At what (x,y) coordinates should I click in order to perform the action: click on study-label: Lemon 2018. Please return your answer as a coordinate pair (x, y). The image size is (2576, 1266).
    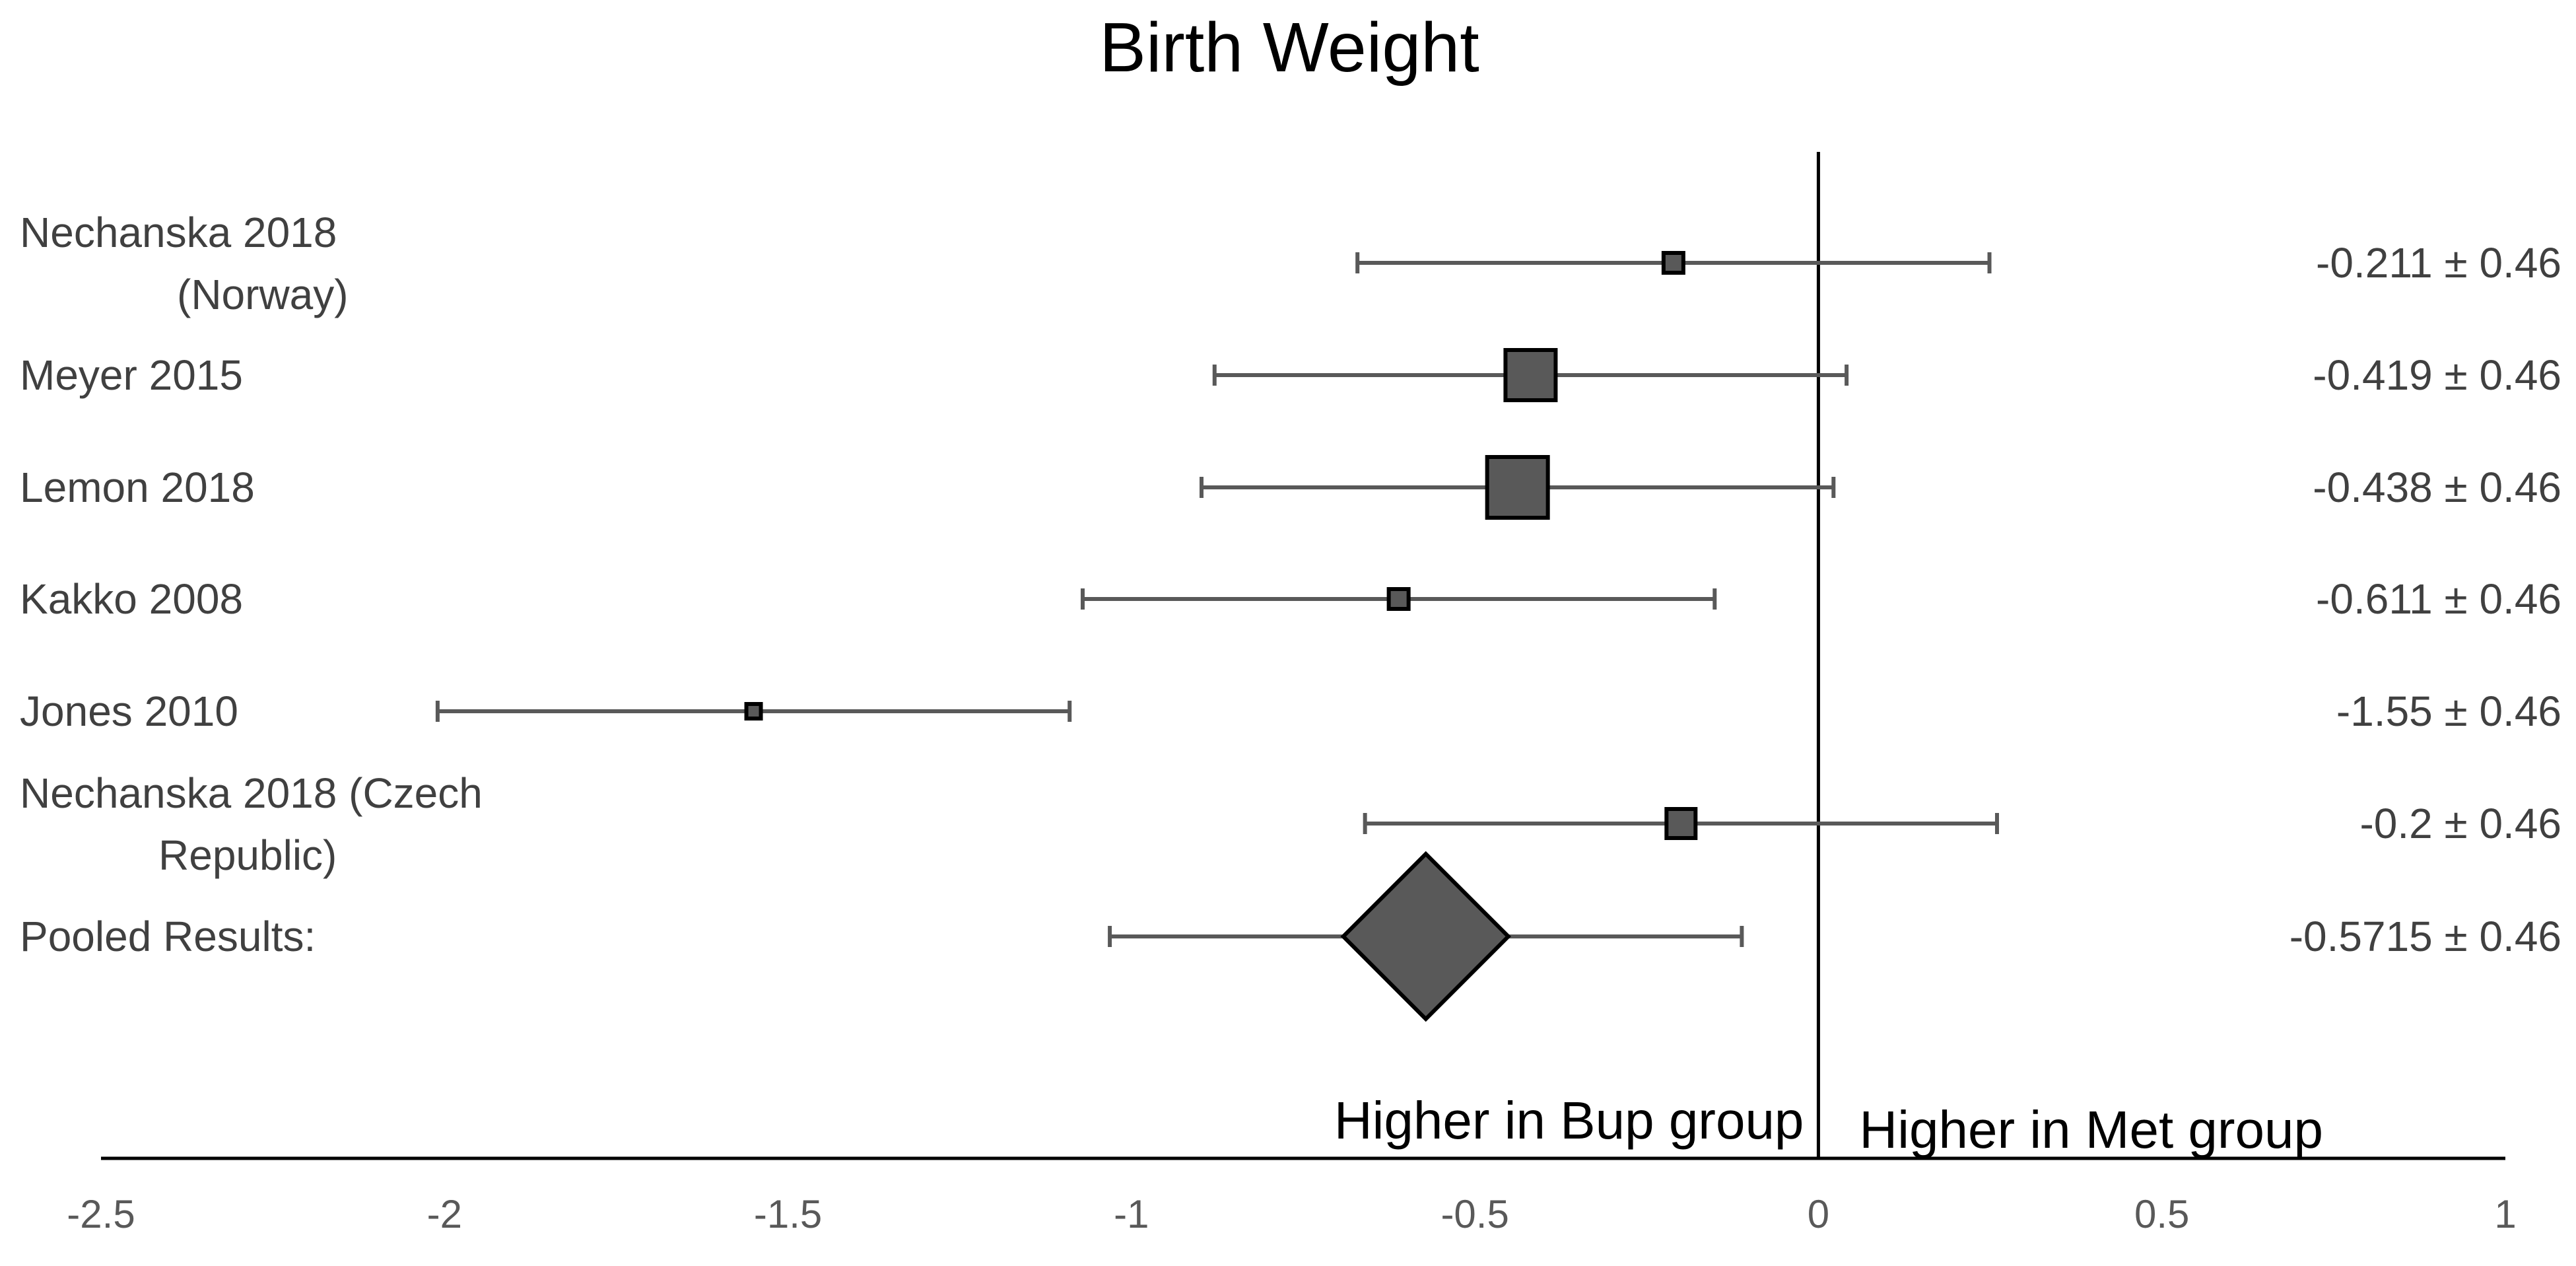
    Looking at the image, I should click on (137, 487).